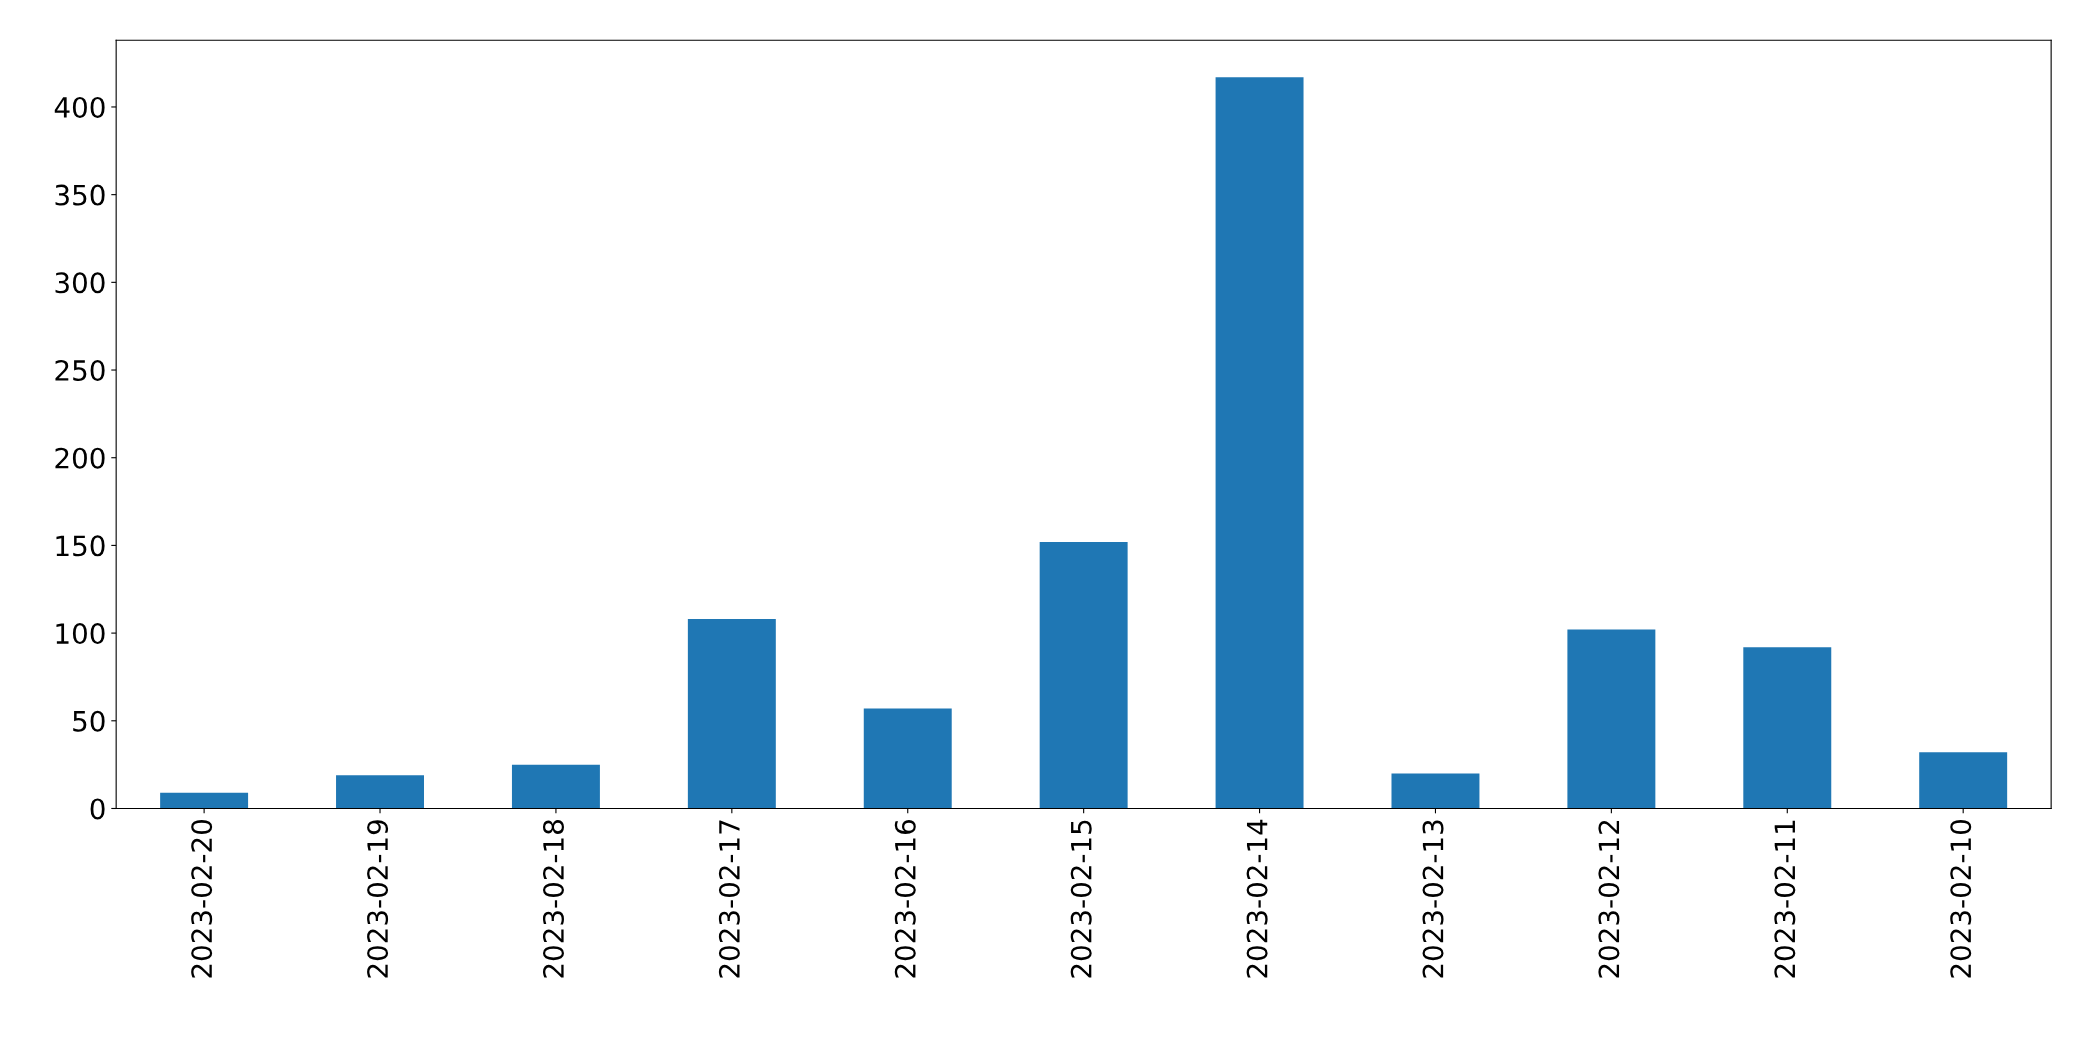  Describe the element at coordinates (80, 283) in the screenshot. I see `y-tick-label: 300` at that location.